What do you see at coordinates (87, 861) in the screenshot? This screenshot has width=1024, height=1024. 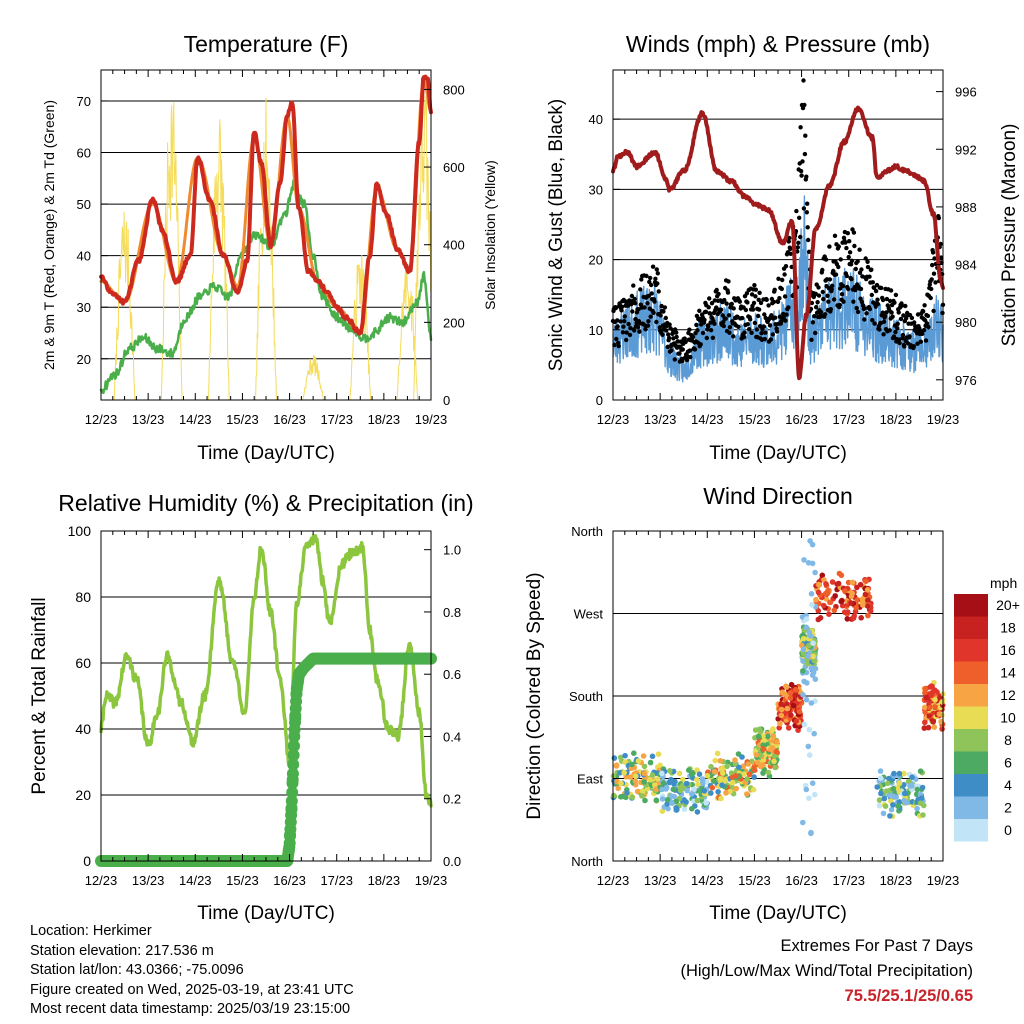 I see `y-tick-label: 0` at bounding box center [87, 861].